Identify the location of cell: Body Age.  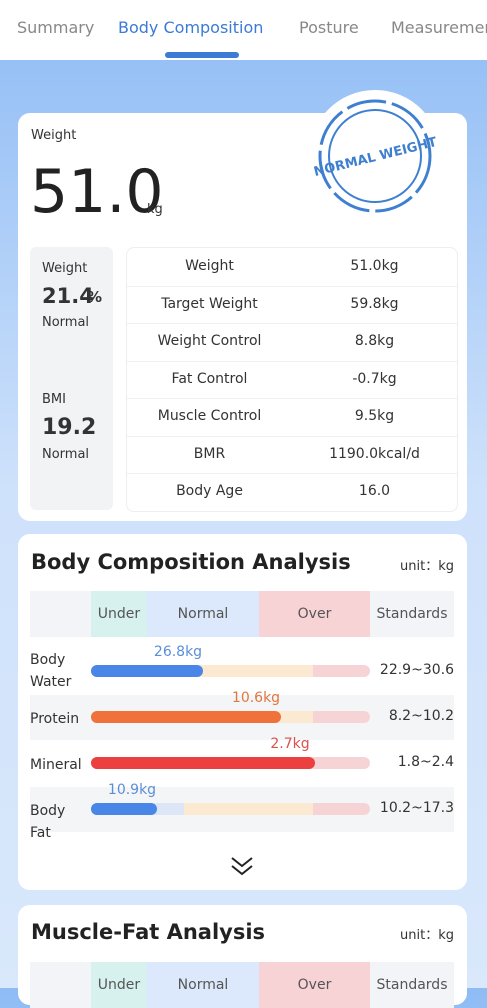
(209, 491).